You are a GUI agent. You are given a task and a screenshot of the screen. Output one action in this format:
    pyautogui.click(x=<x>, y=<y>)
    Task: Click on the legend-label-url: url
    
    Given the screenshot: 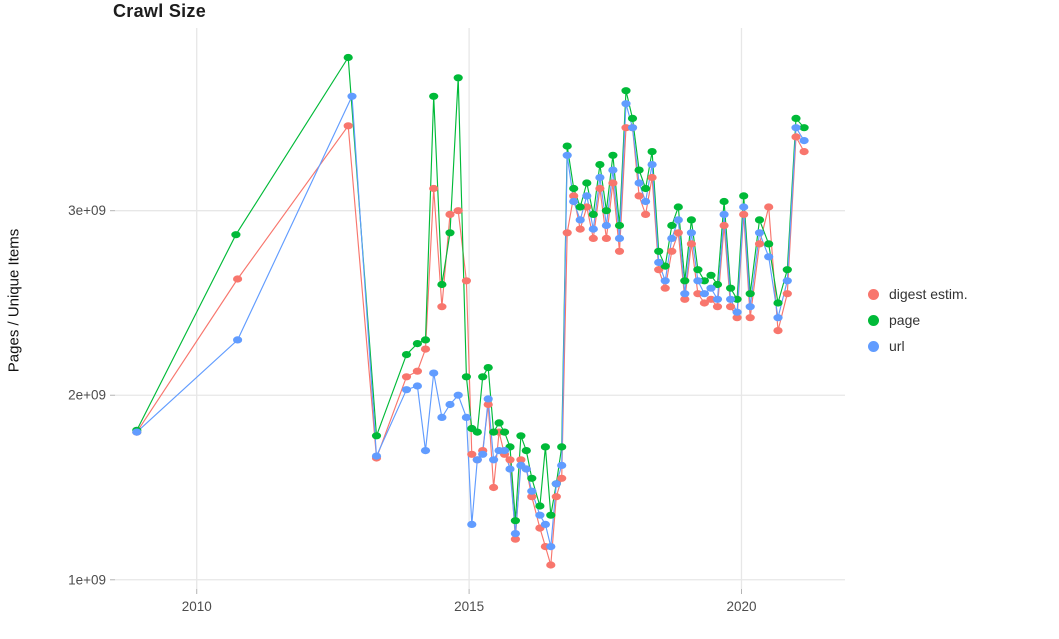 What is the action you would take?
    pyautogui.click(x=897, y=346)
    